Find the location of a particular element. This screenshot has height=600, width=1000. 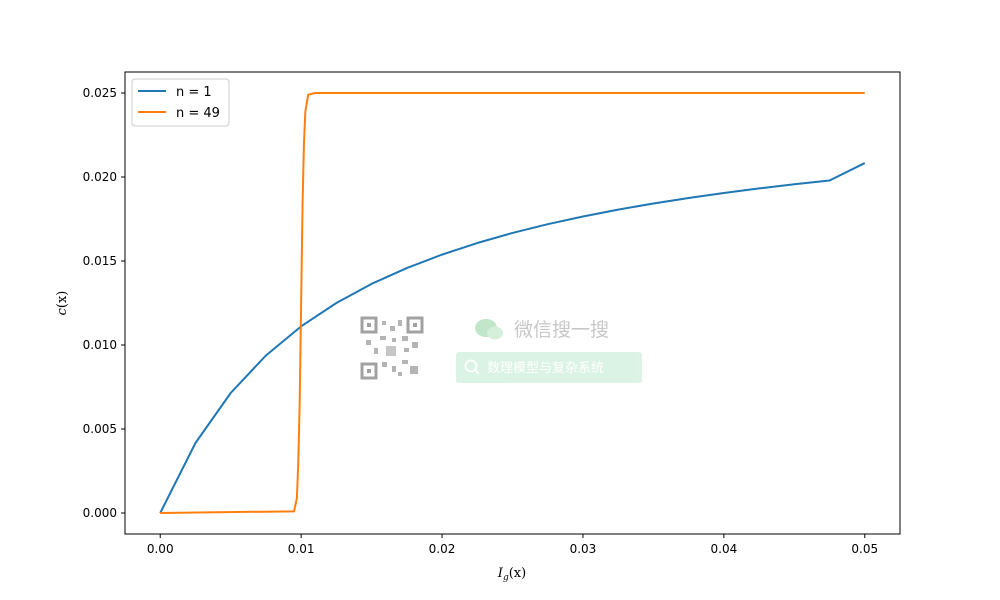

x-tick-label: 0.01 is located at coordinates (301, 549).